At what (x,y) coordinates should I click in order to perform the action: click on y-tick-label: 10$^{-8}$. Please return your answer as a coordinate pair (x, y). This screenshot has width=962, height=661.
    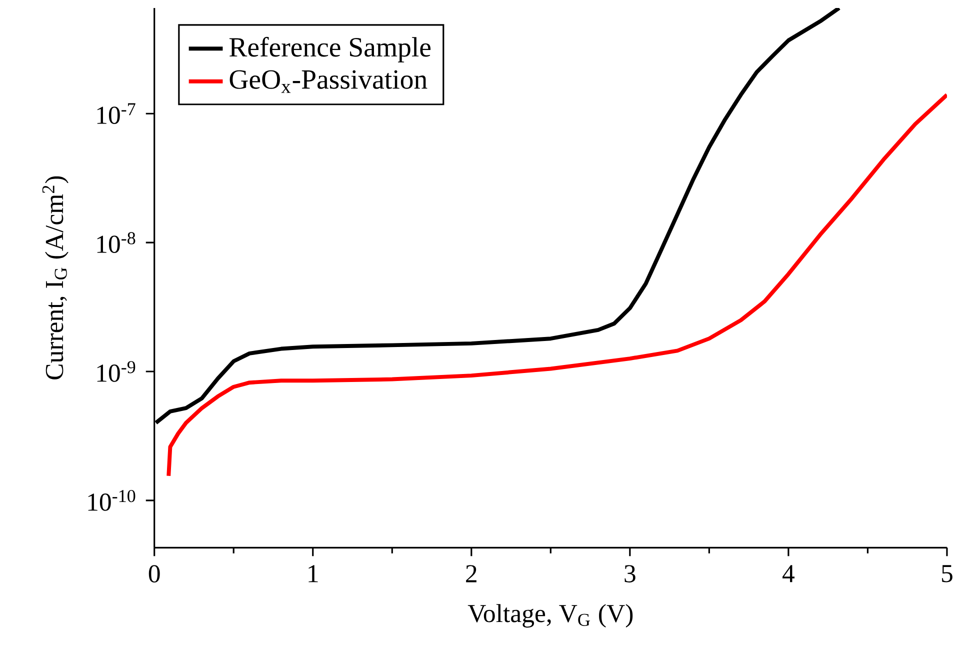
    Looking at the image, I should click on (116, 242).